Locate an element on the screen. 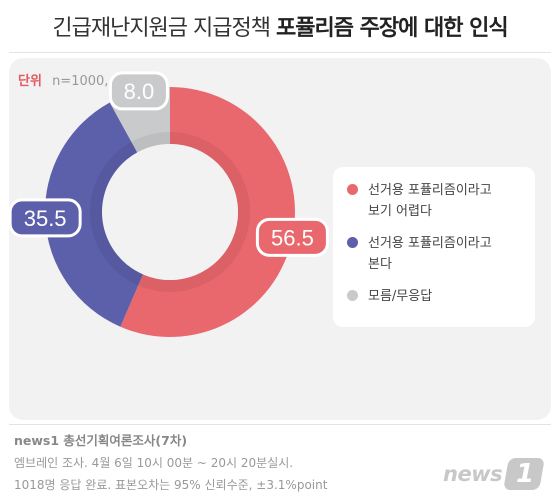 The height and width of the screenshot is (504, 560). legend-label-line1: 모름/무응답 is located at coordinates (400, 296).